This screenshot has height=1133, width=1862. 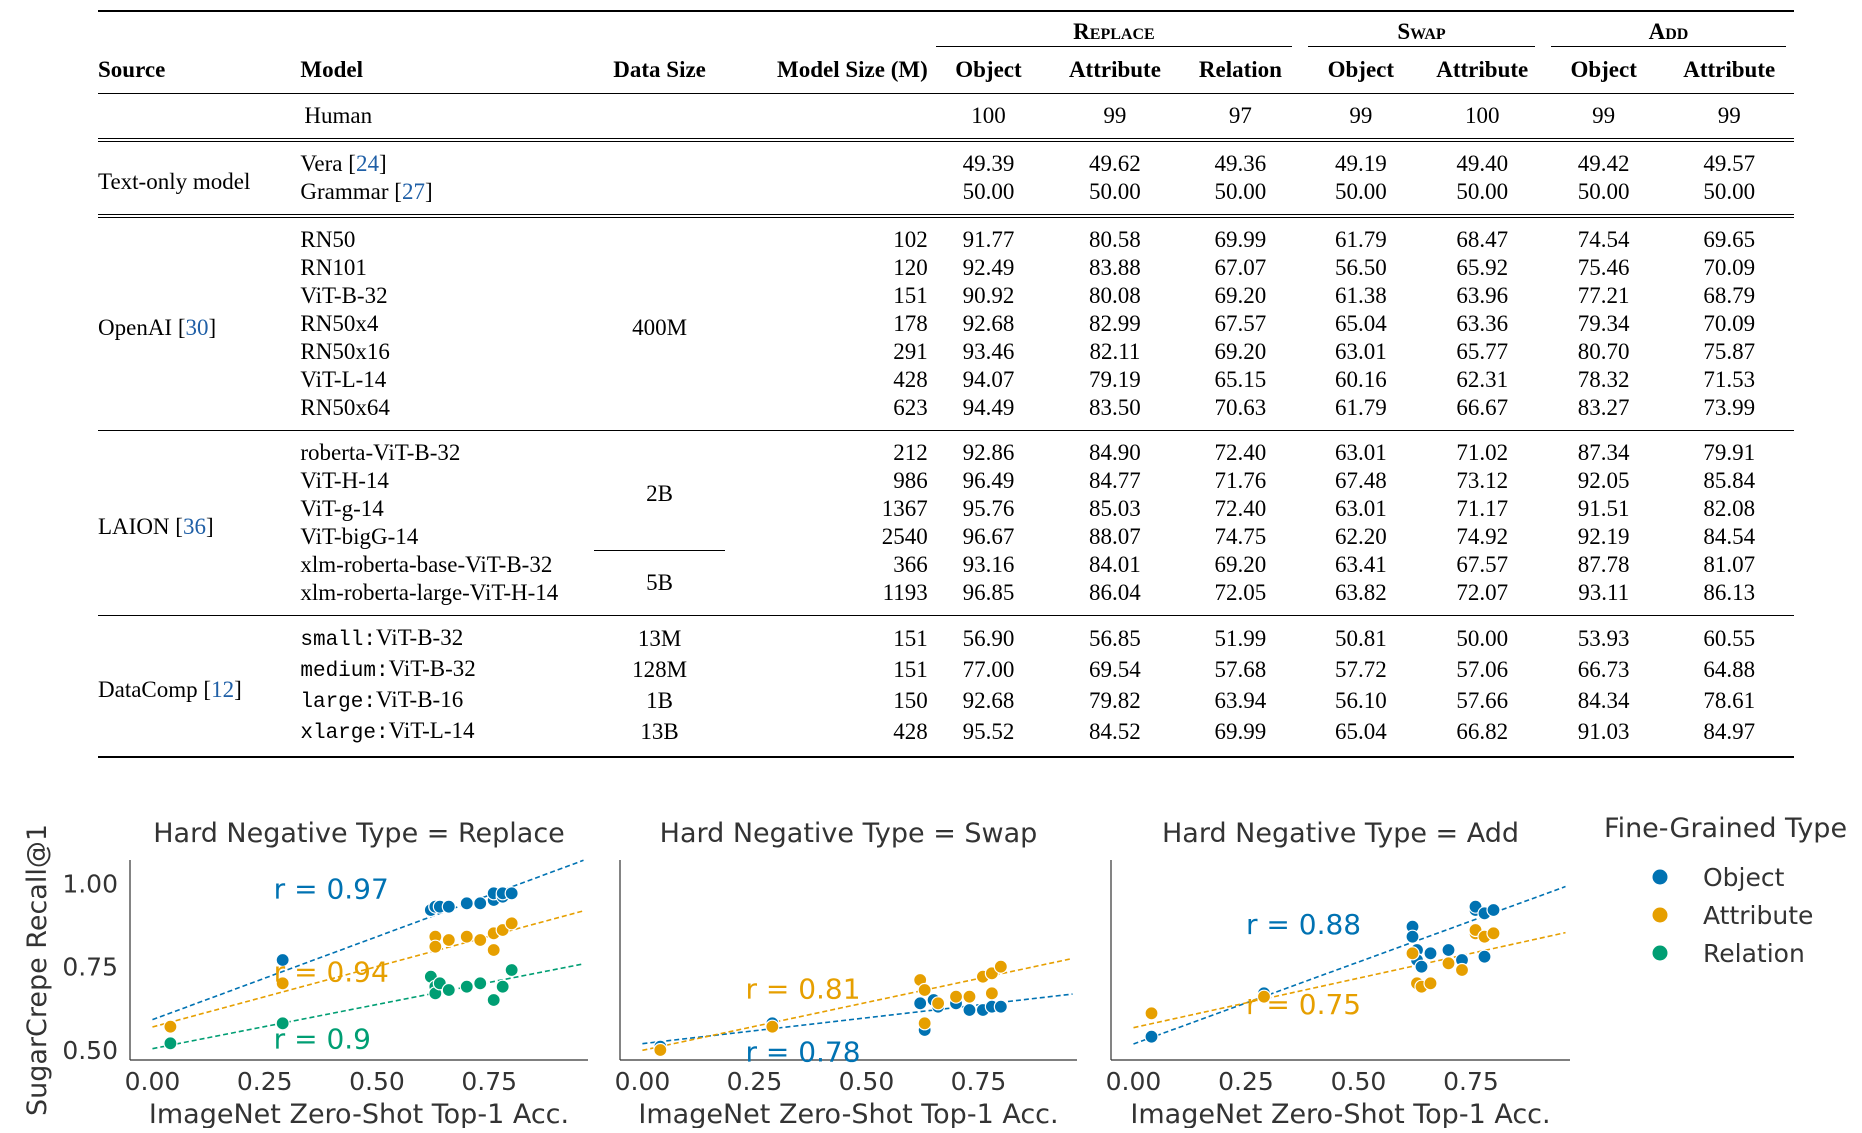 I want to click on correlation-label: r = 0.81, so click(x=802, y=988).